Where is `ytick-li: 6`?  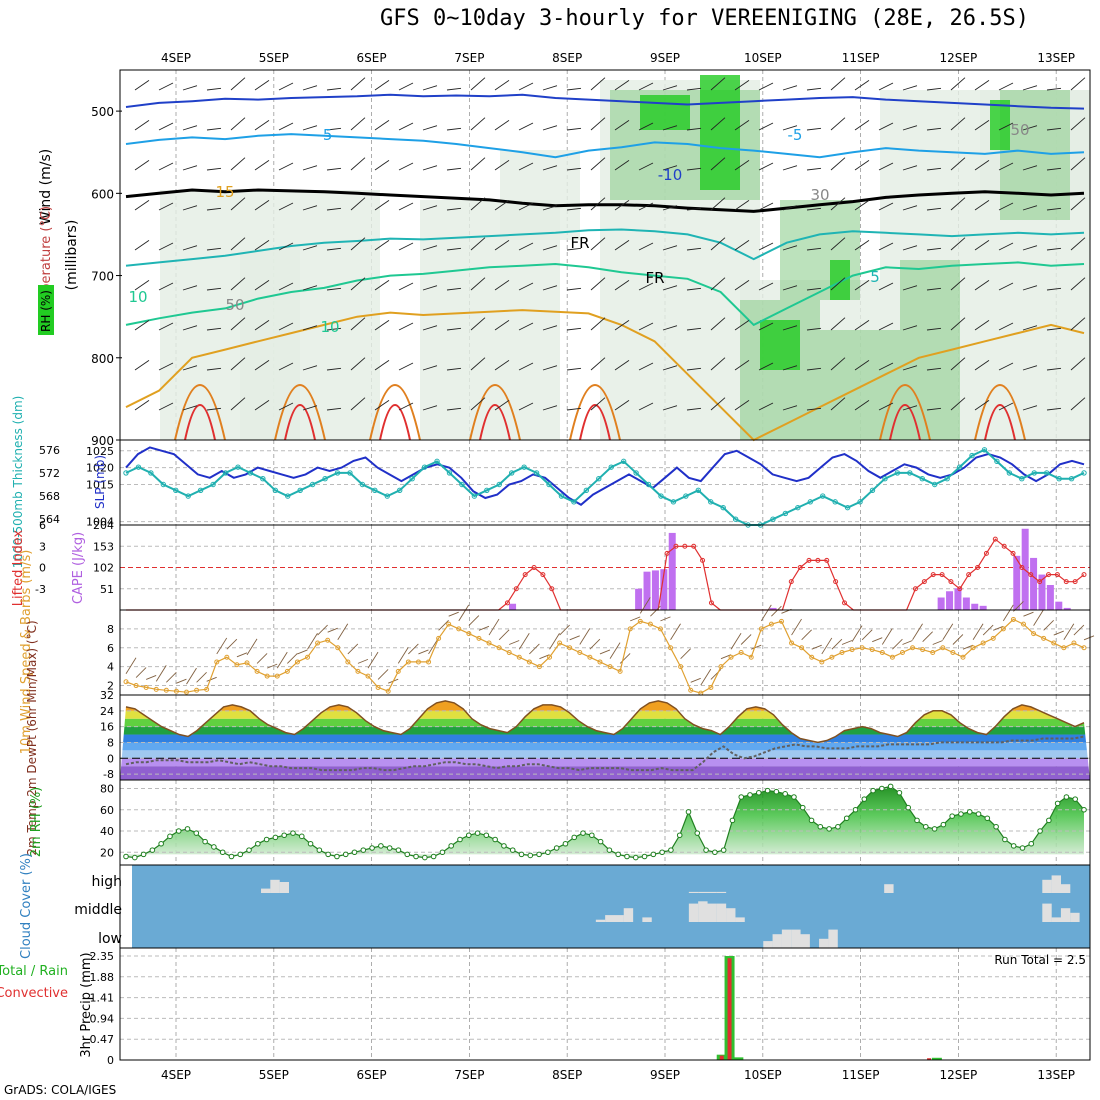
ytick-li: 6 is located at coordinates (42, 525).